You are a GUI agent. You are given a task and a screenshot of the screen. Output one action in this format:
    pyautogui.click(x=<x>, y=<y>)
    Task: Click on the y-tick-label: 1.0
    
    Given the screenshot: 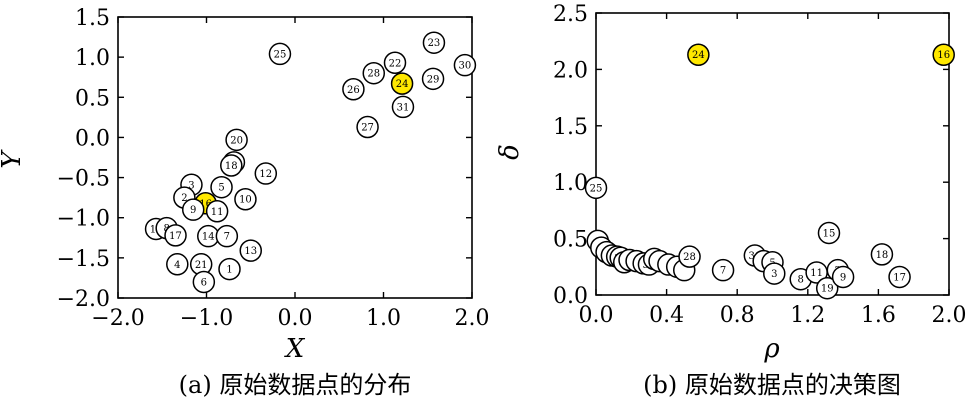 What is the action you would take?
    pyautogui.click(x=92, y=58)
    